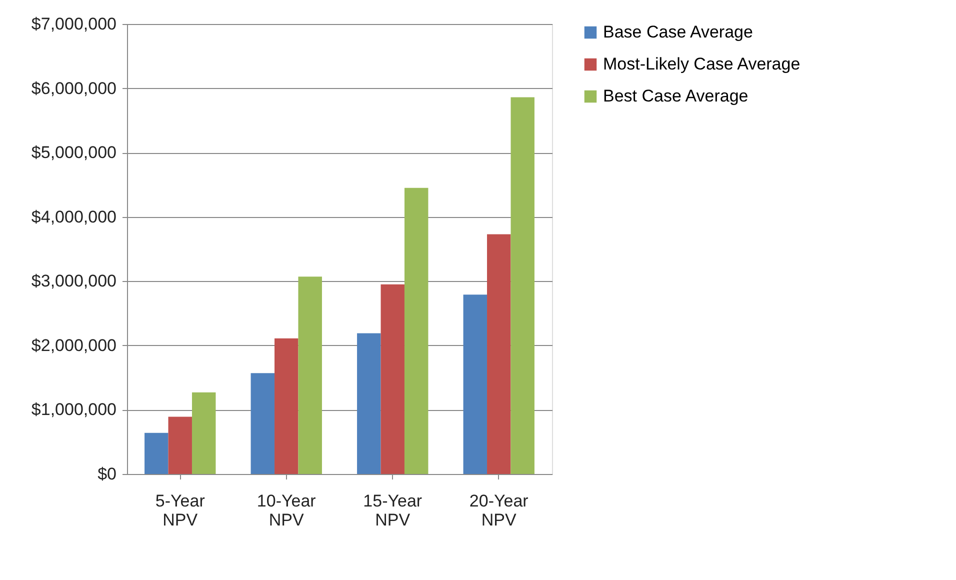 The height and width of the screenshot is (580, 956). I want to click on y-tick-label: $4,000,000, so click(73, 216).